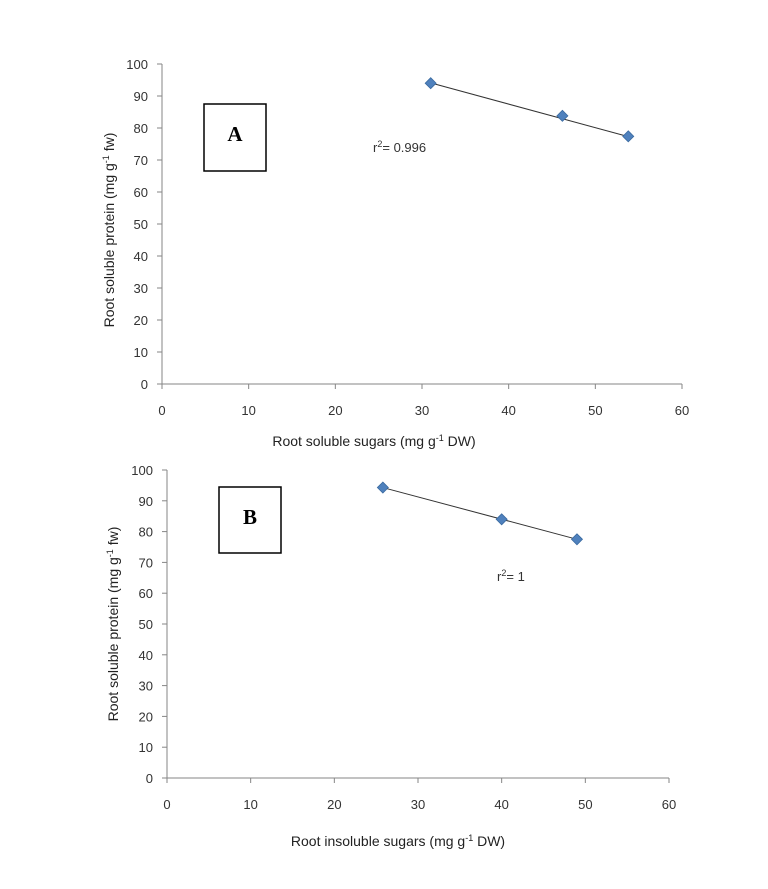 This screenshot has height=889, width=768. I want to click on chart-a-x-tick-label: 40, so click(508, 410).